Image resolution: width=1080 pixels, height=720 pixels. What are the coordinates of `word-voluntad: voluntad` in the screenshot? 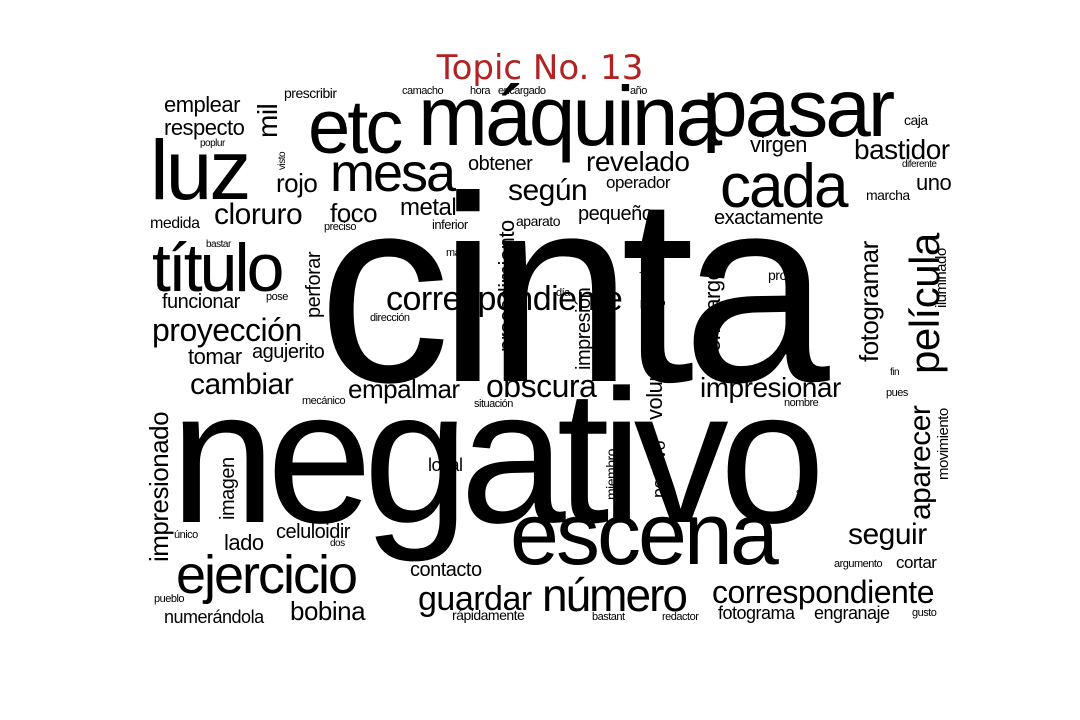 It's located at (654, 380).